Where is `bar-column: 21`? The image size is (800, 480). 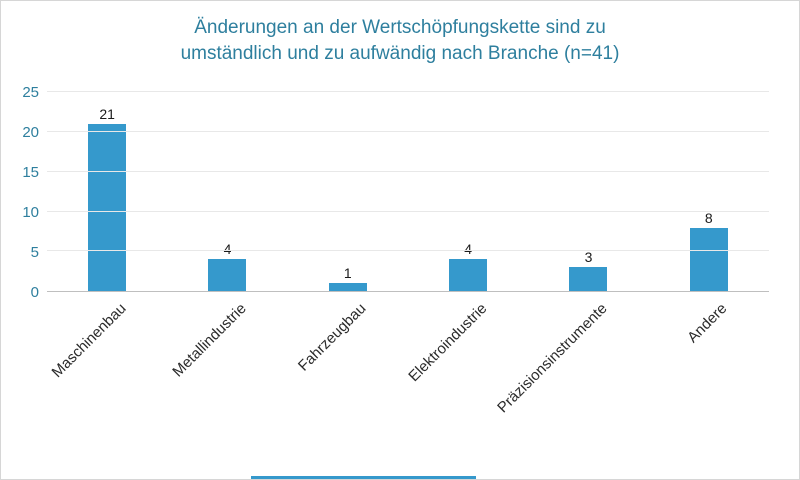
bar-column: 21 is located at coordinates (107, 192).